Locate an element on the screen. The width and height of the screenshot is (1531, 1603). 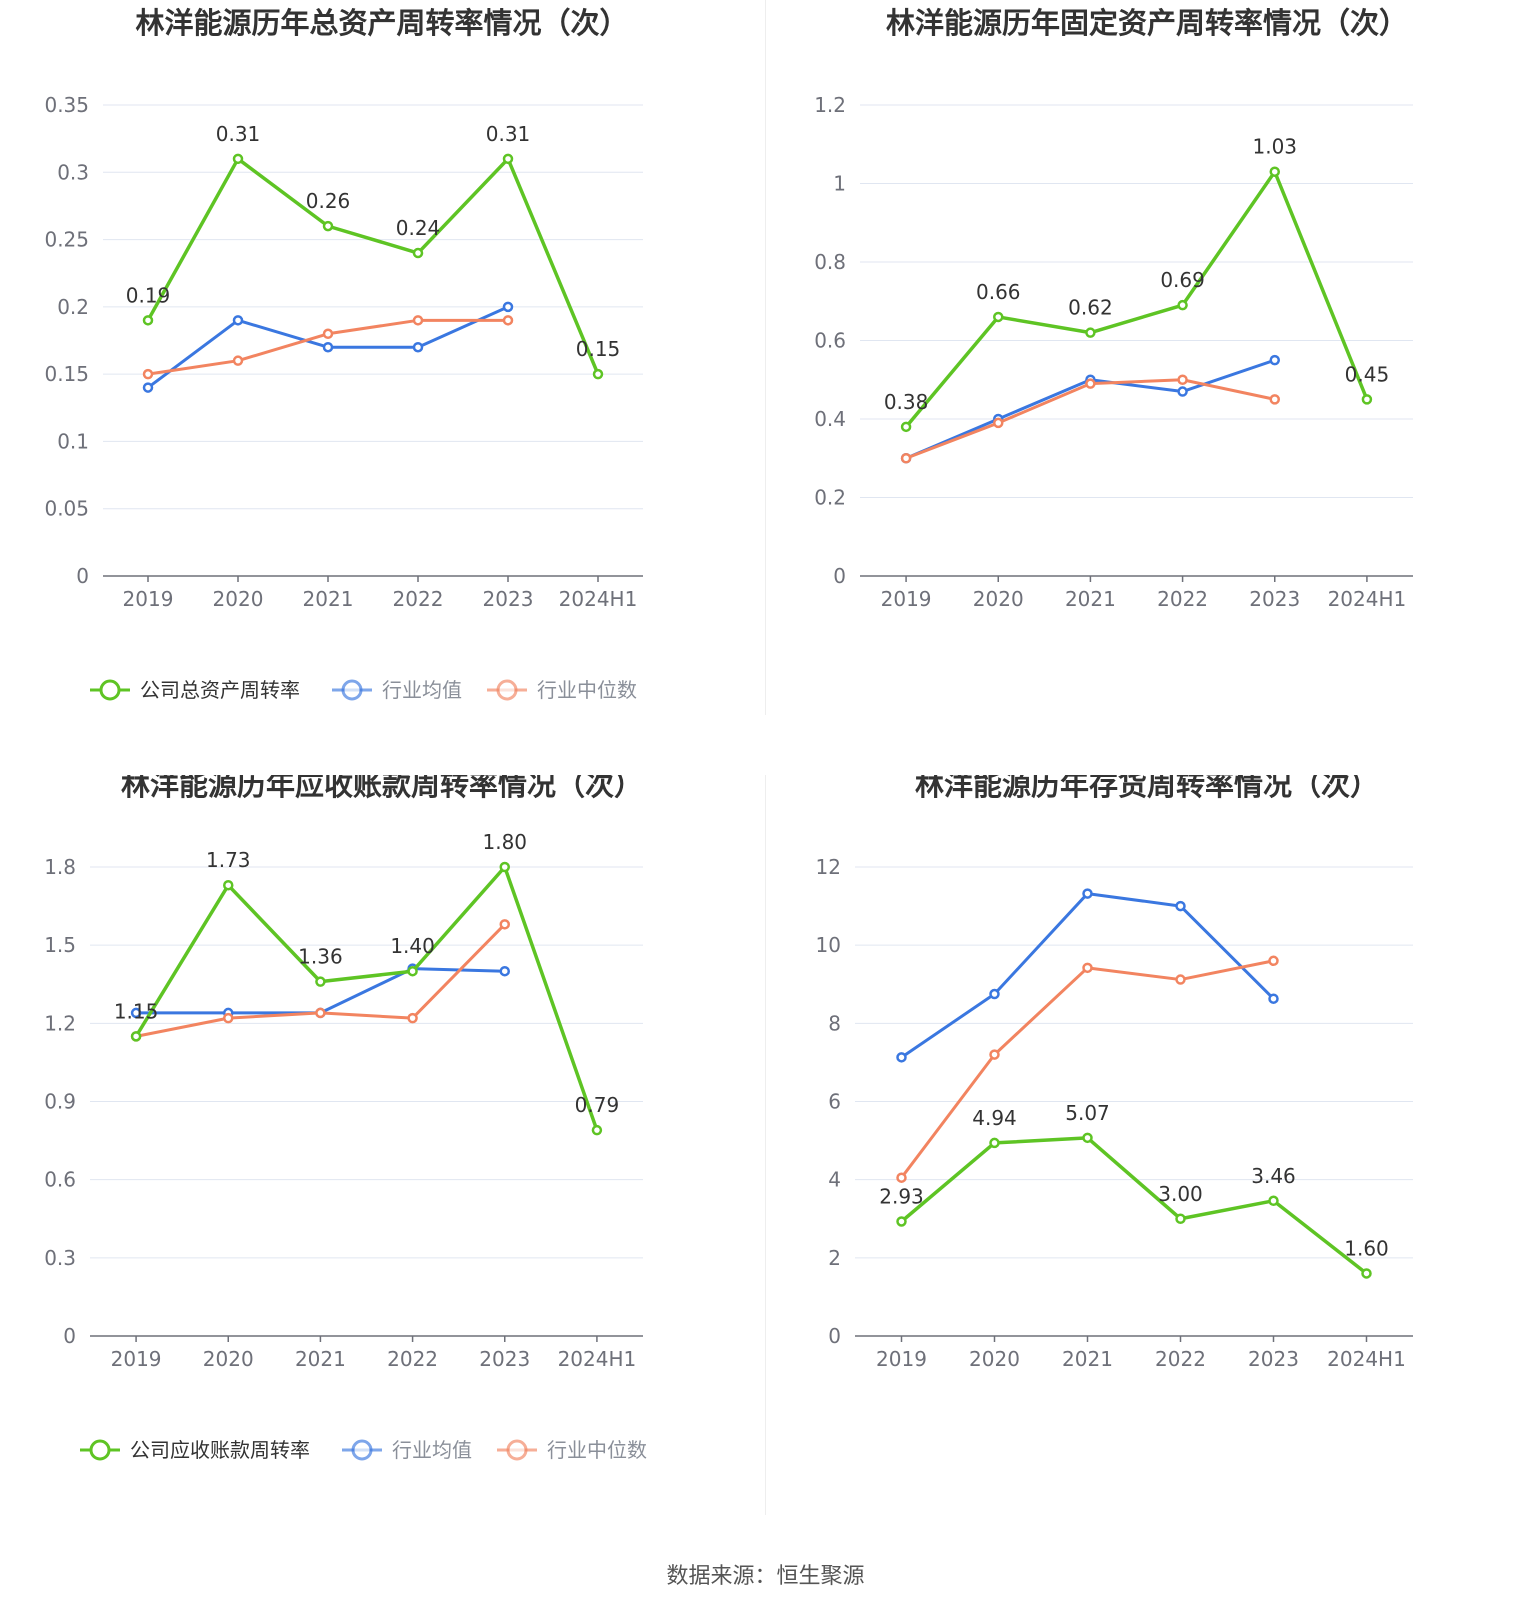
data-label: 0.66 is located at coordinates (998, 292).